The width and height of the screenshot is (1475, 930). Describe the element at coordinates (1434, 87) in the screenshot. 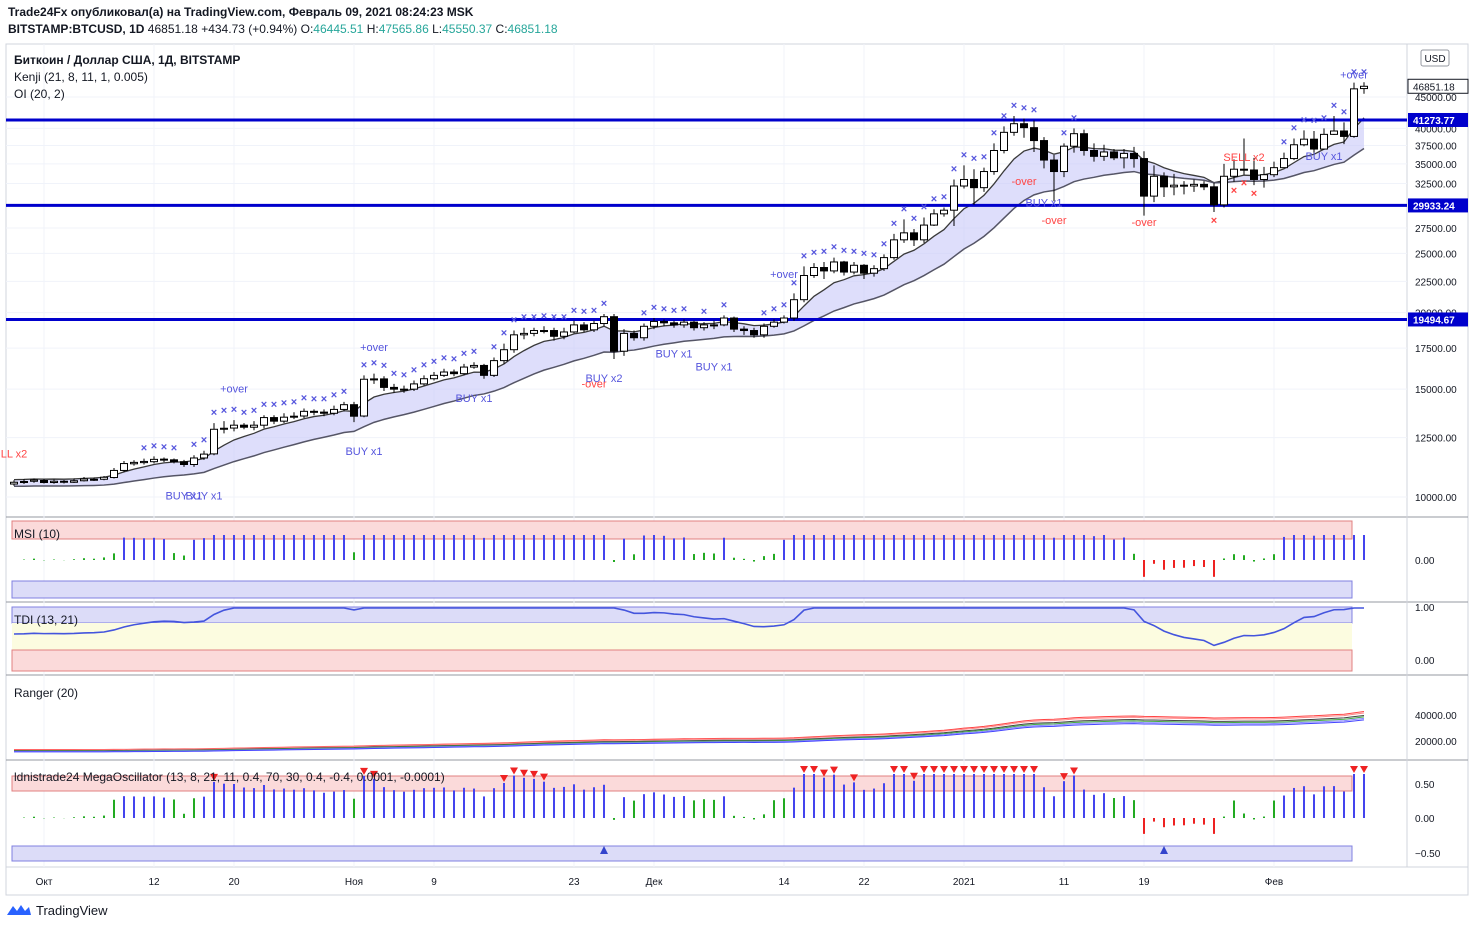

I see `last-price-label: 46851.18` at that location.